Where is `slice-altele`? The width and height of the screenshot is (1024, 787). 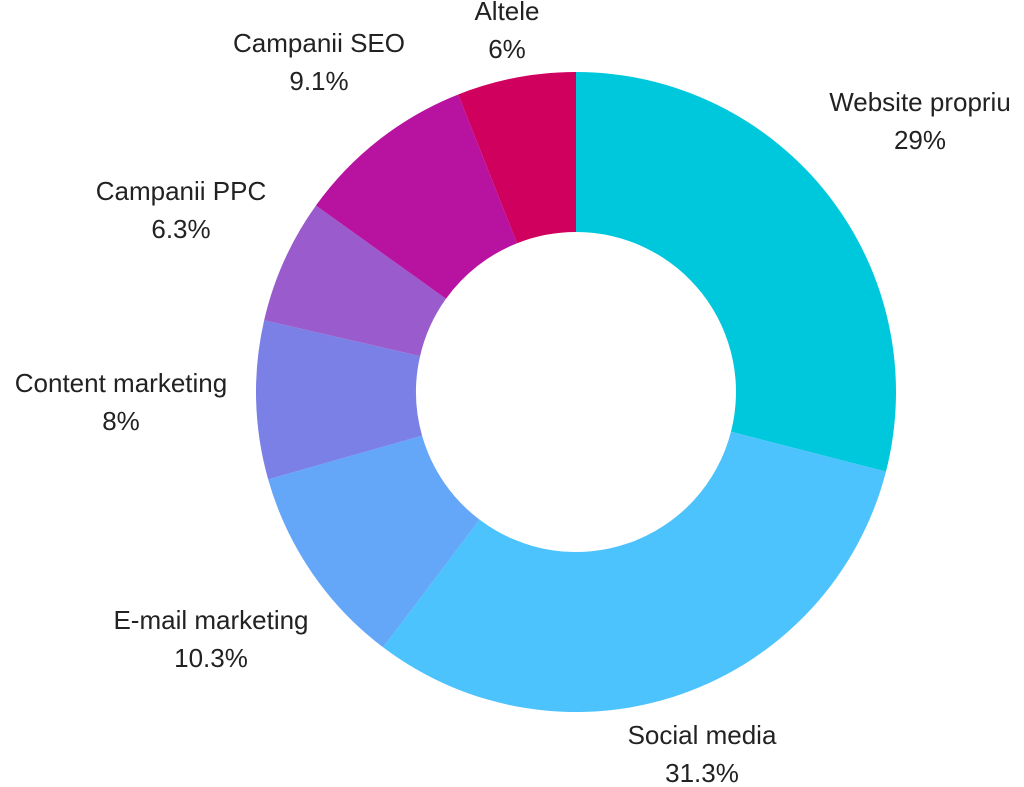 slice-altele is located at coordinates (517, 158).